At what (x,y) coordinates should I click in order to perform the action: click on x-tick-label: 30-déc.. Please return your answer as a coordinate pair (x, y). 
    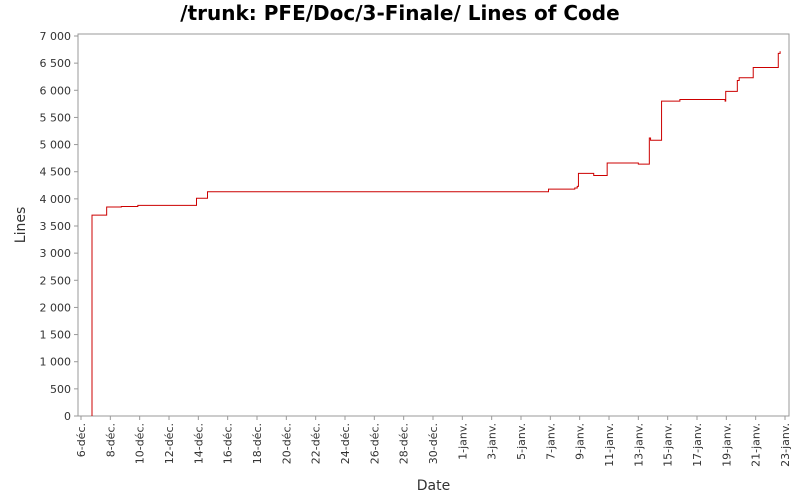
    Looking at the image, I should click on (433, 443).